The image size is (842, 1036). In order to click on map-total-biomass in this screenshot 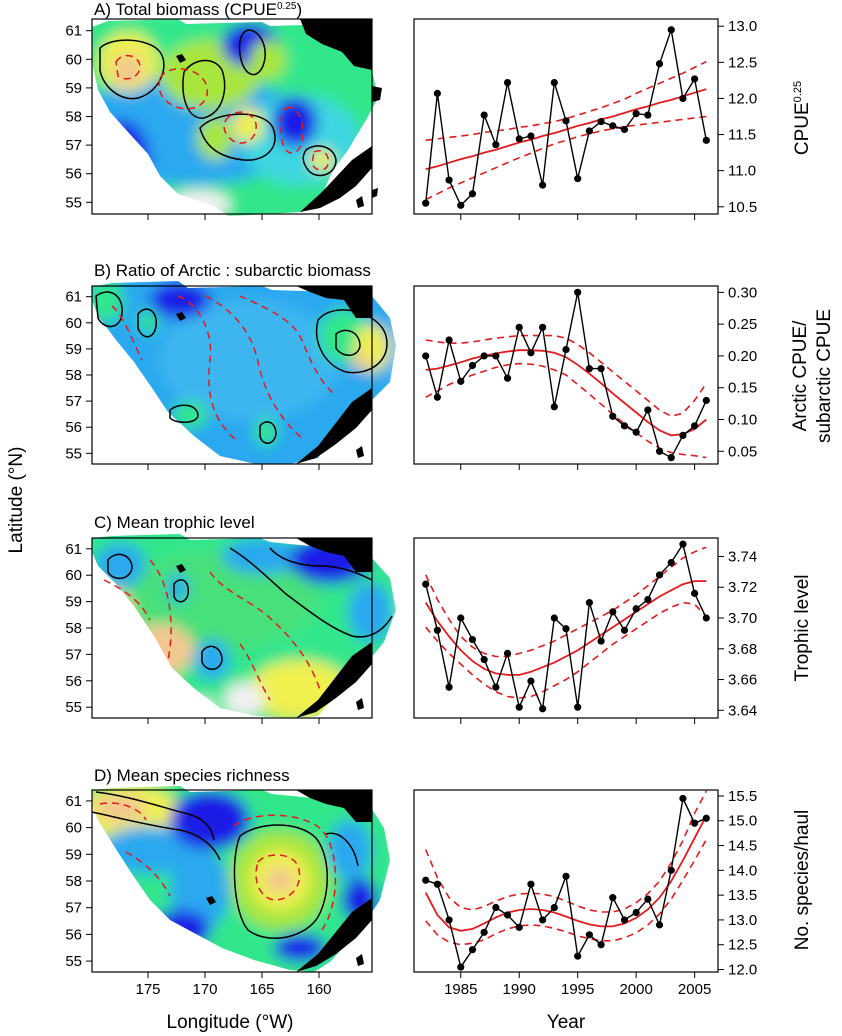, I will do `click(236, 117)`.